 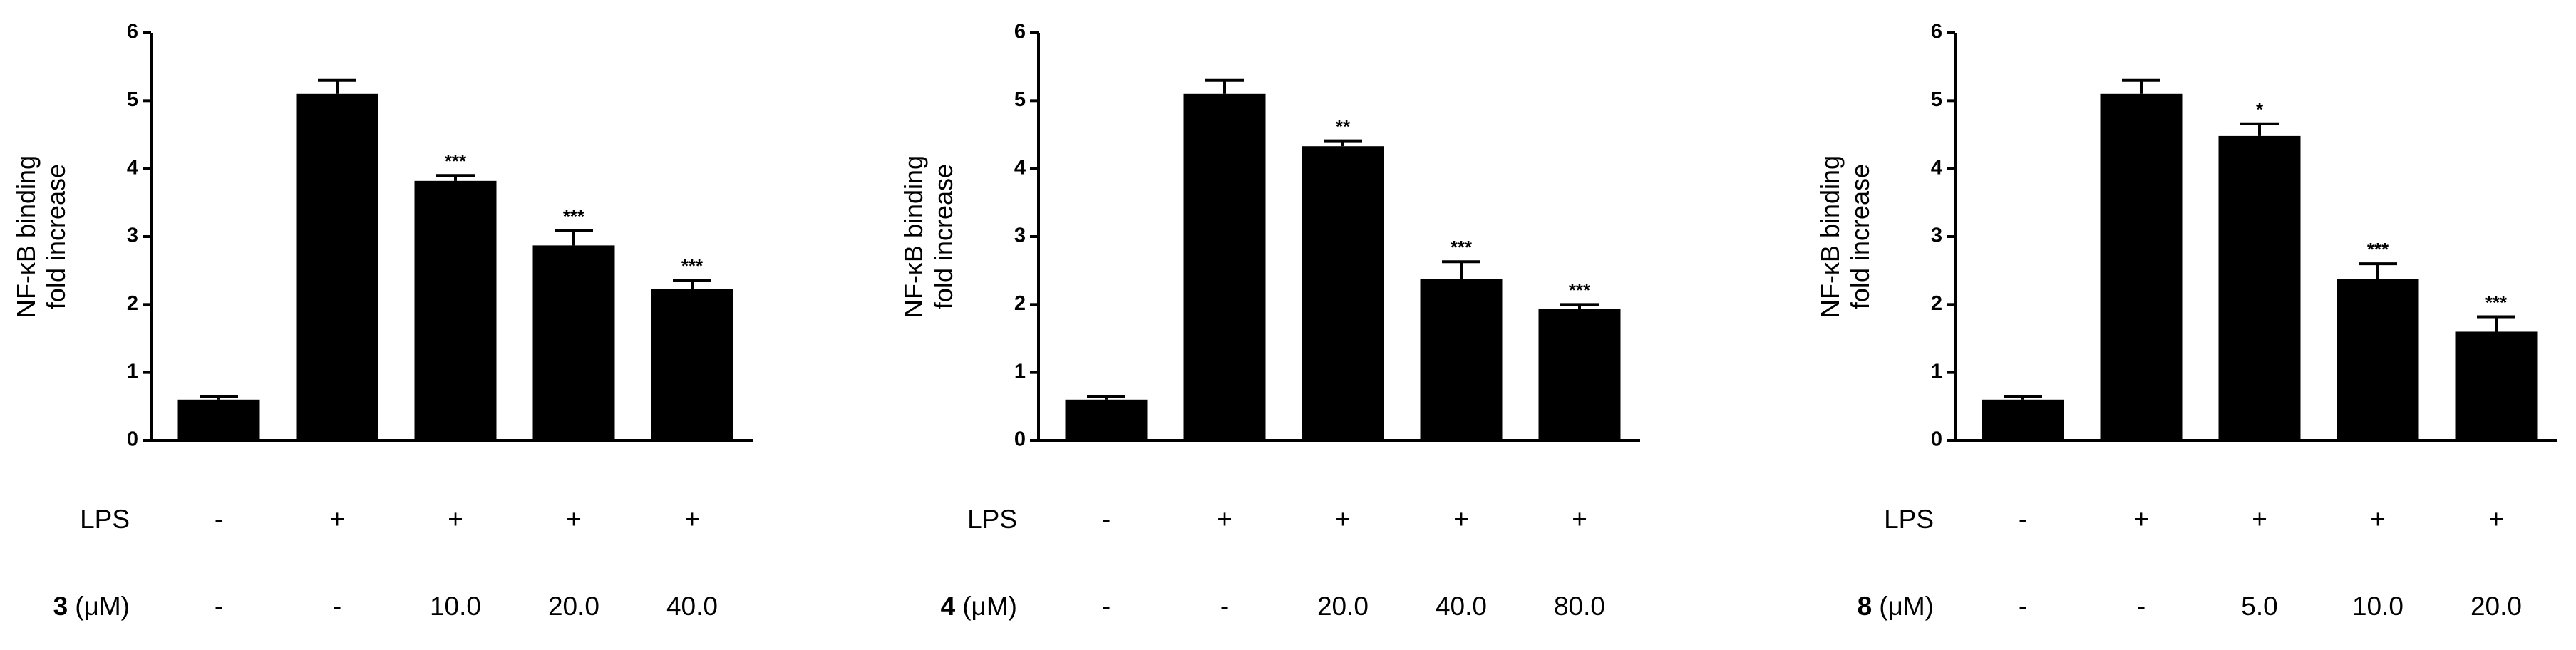 I want to click on significance: **, so click(x=1343, y=126).